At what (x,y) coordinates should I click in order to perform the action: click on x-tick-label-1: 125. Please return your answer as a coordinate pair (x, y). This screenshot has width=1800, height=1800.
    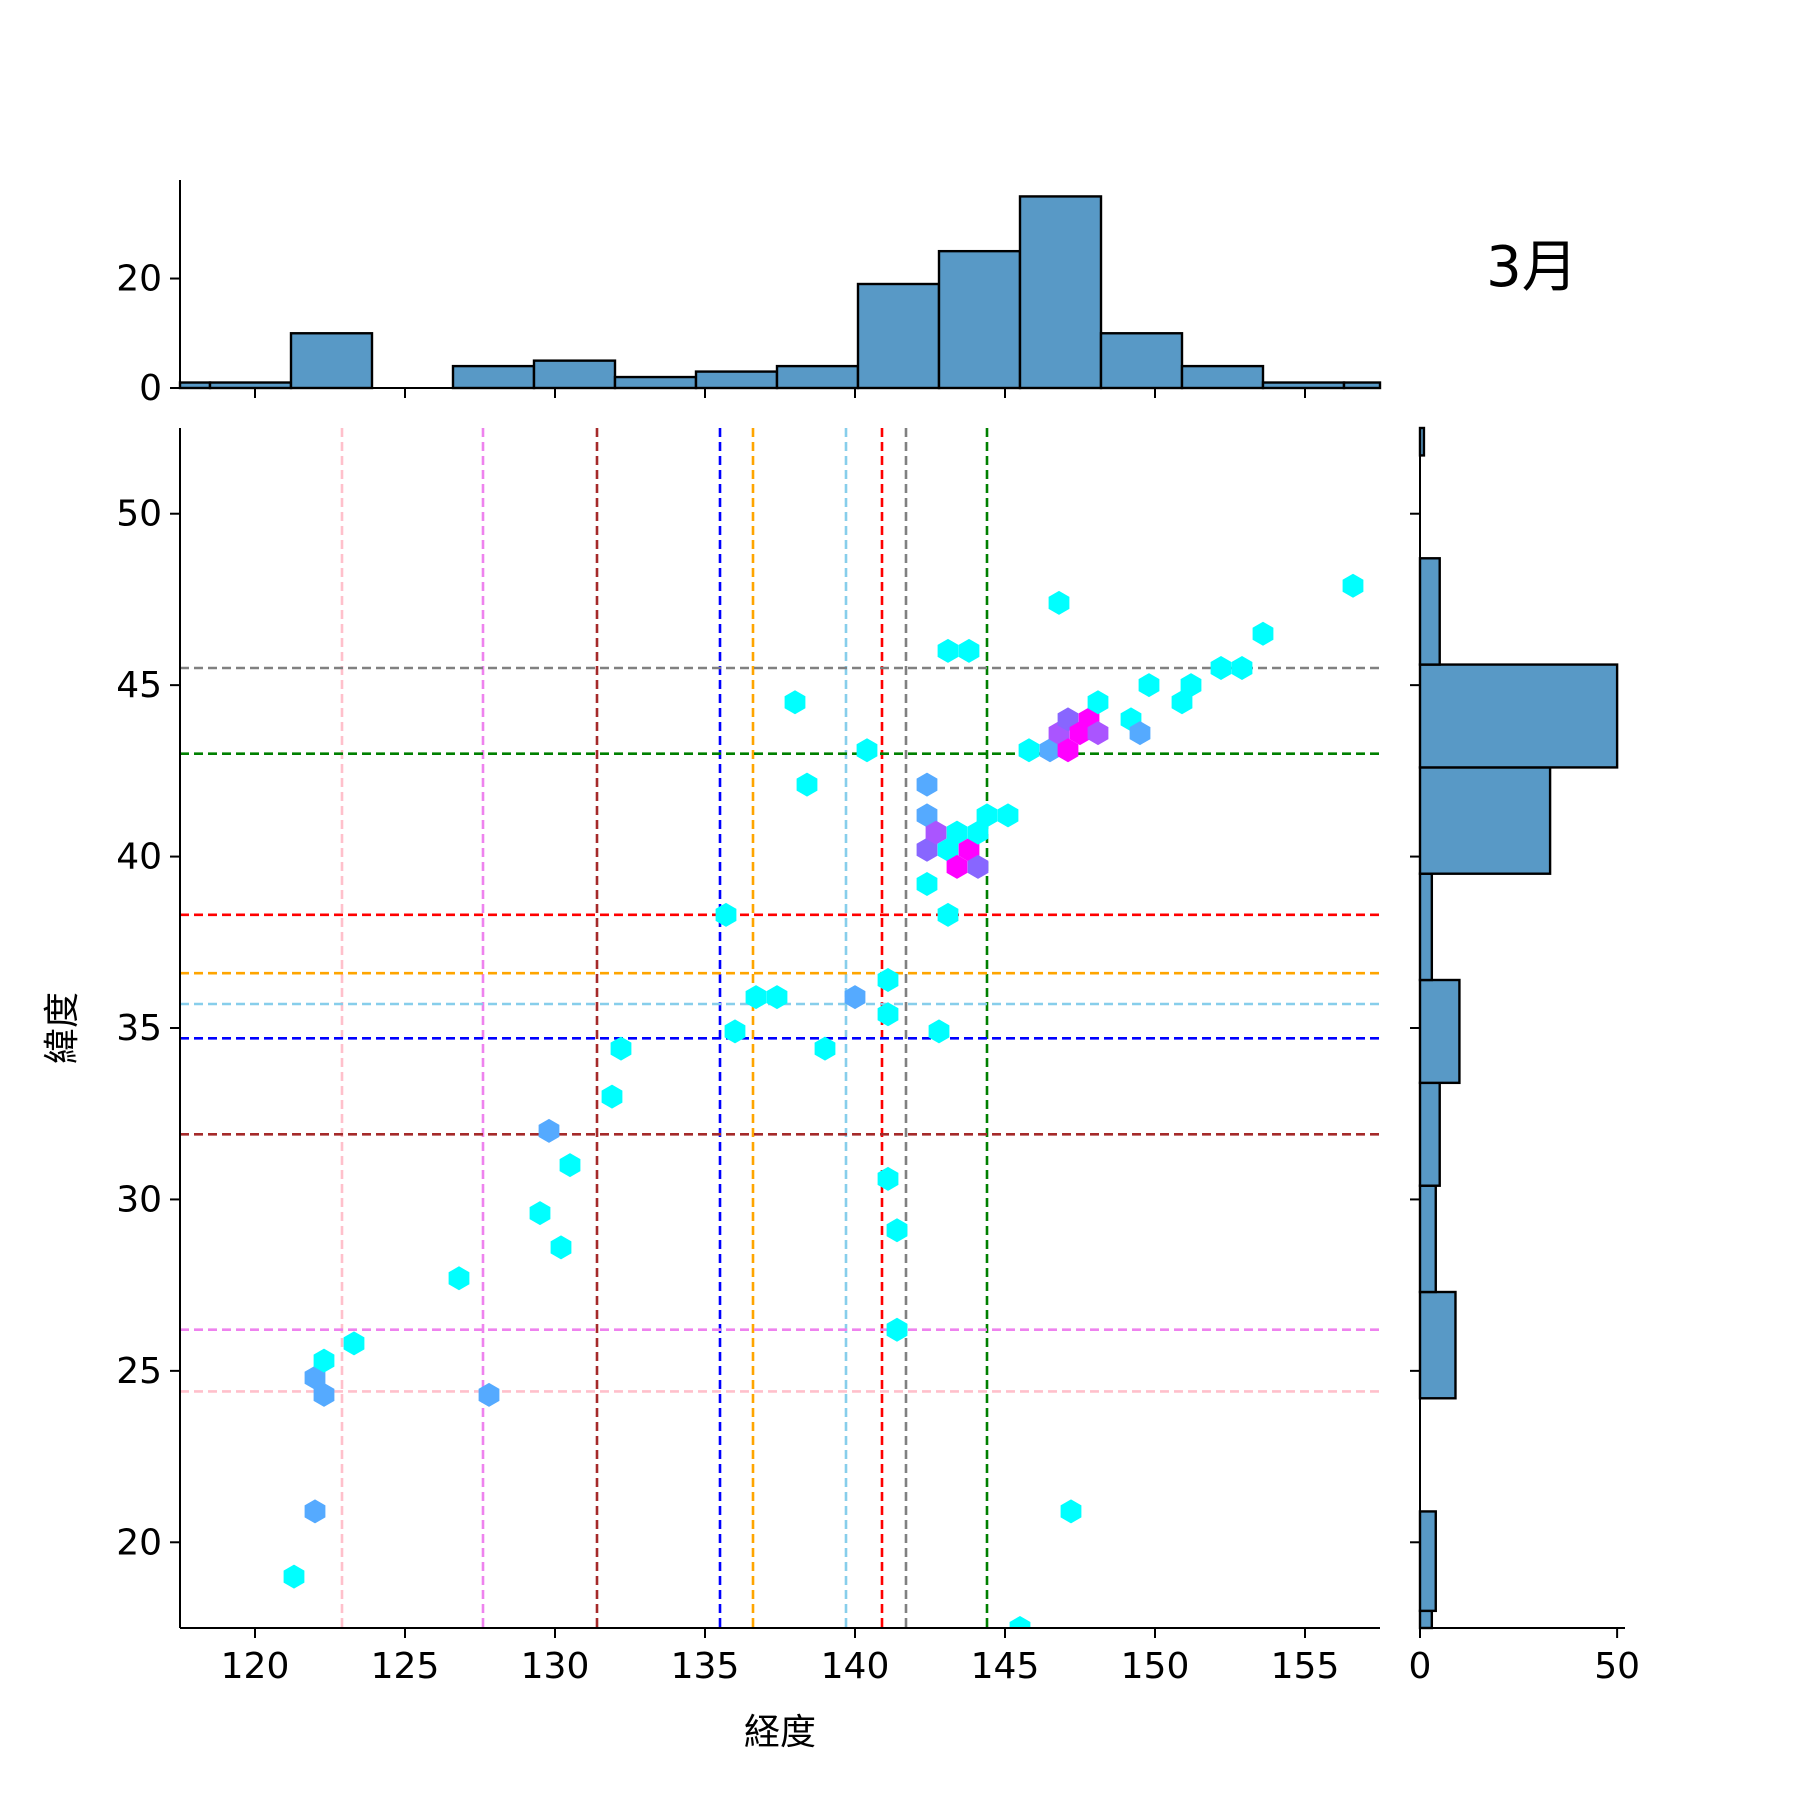
    Looking at the image, I should click on (405, 1666).